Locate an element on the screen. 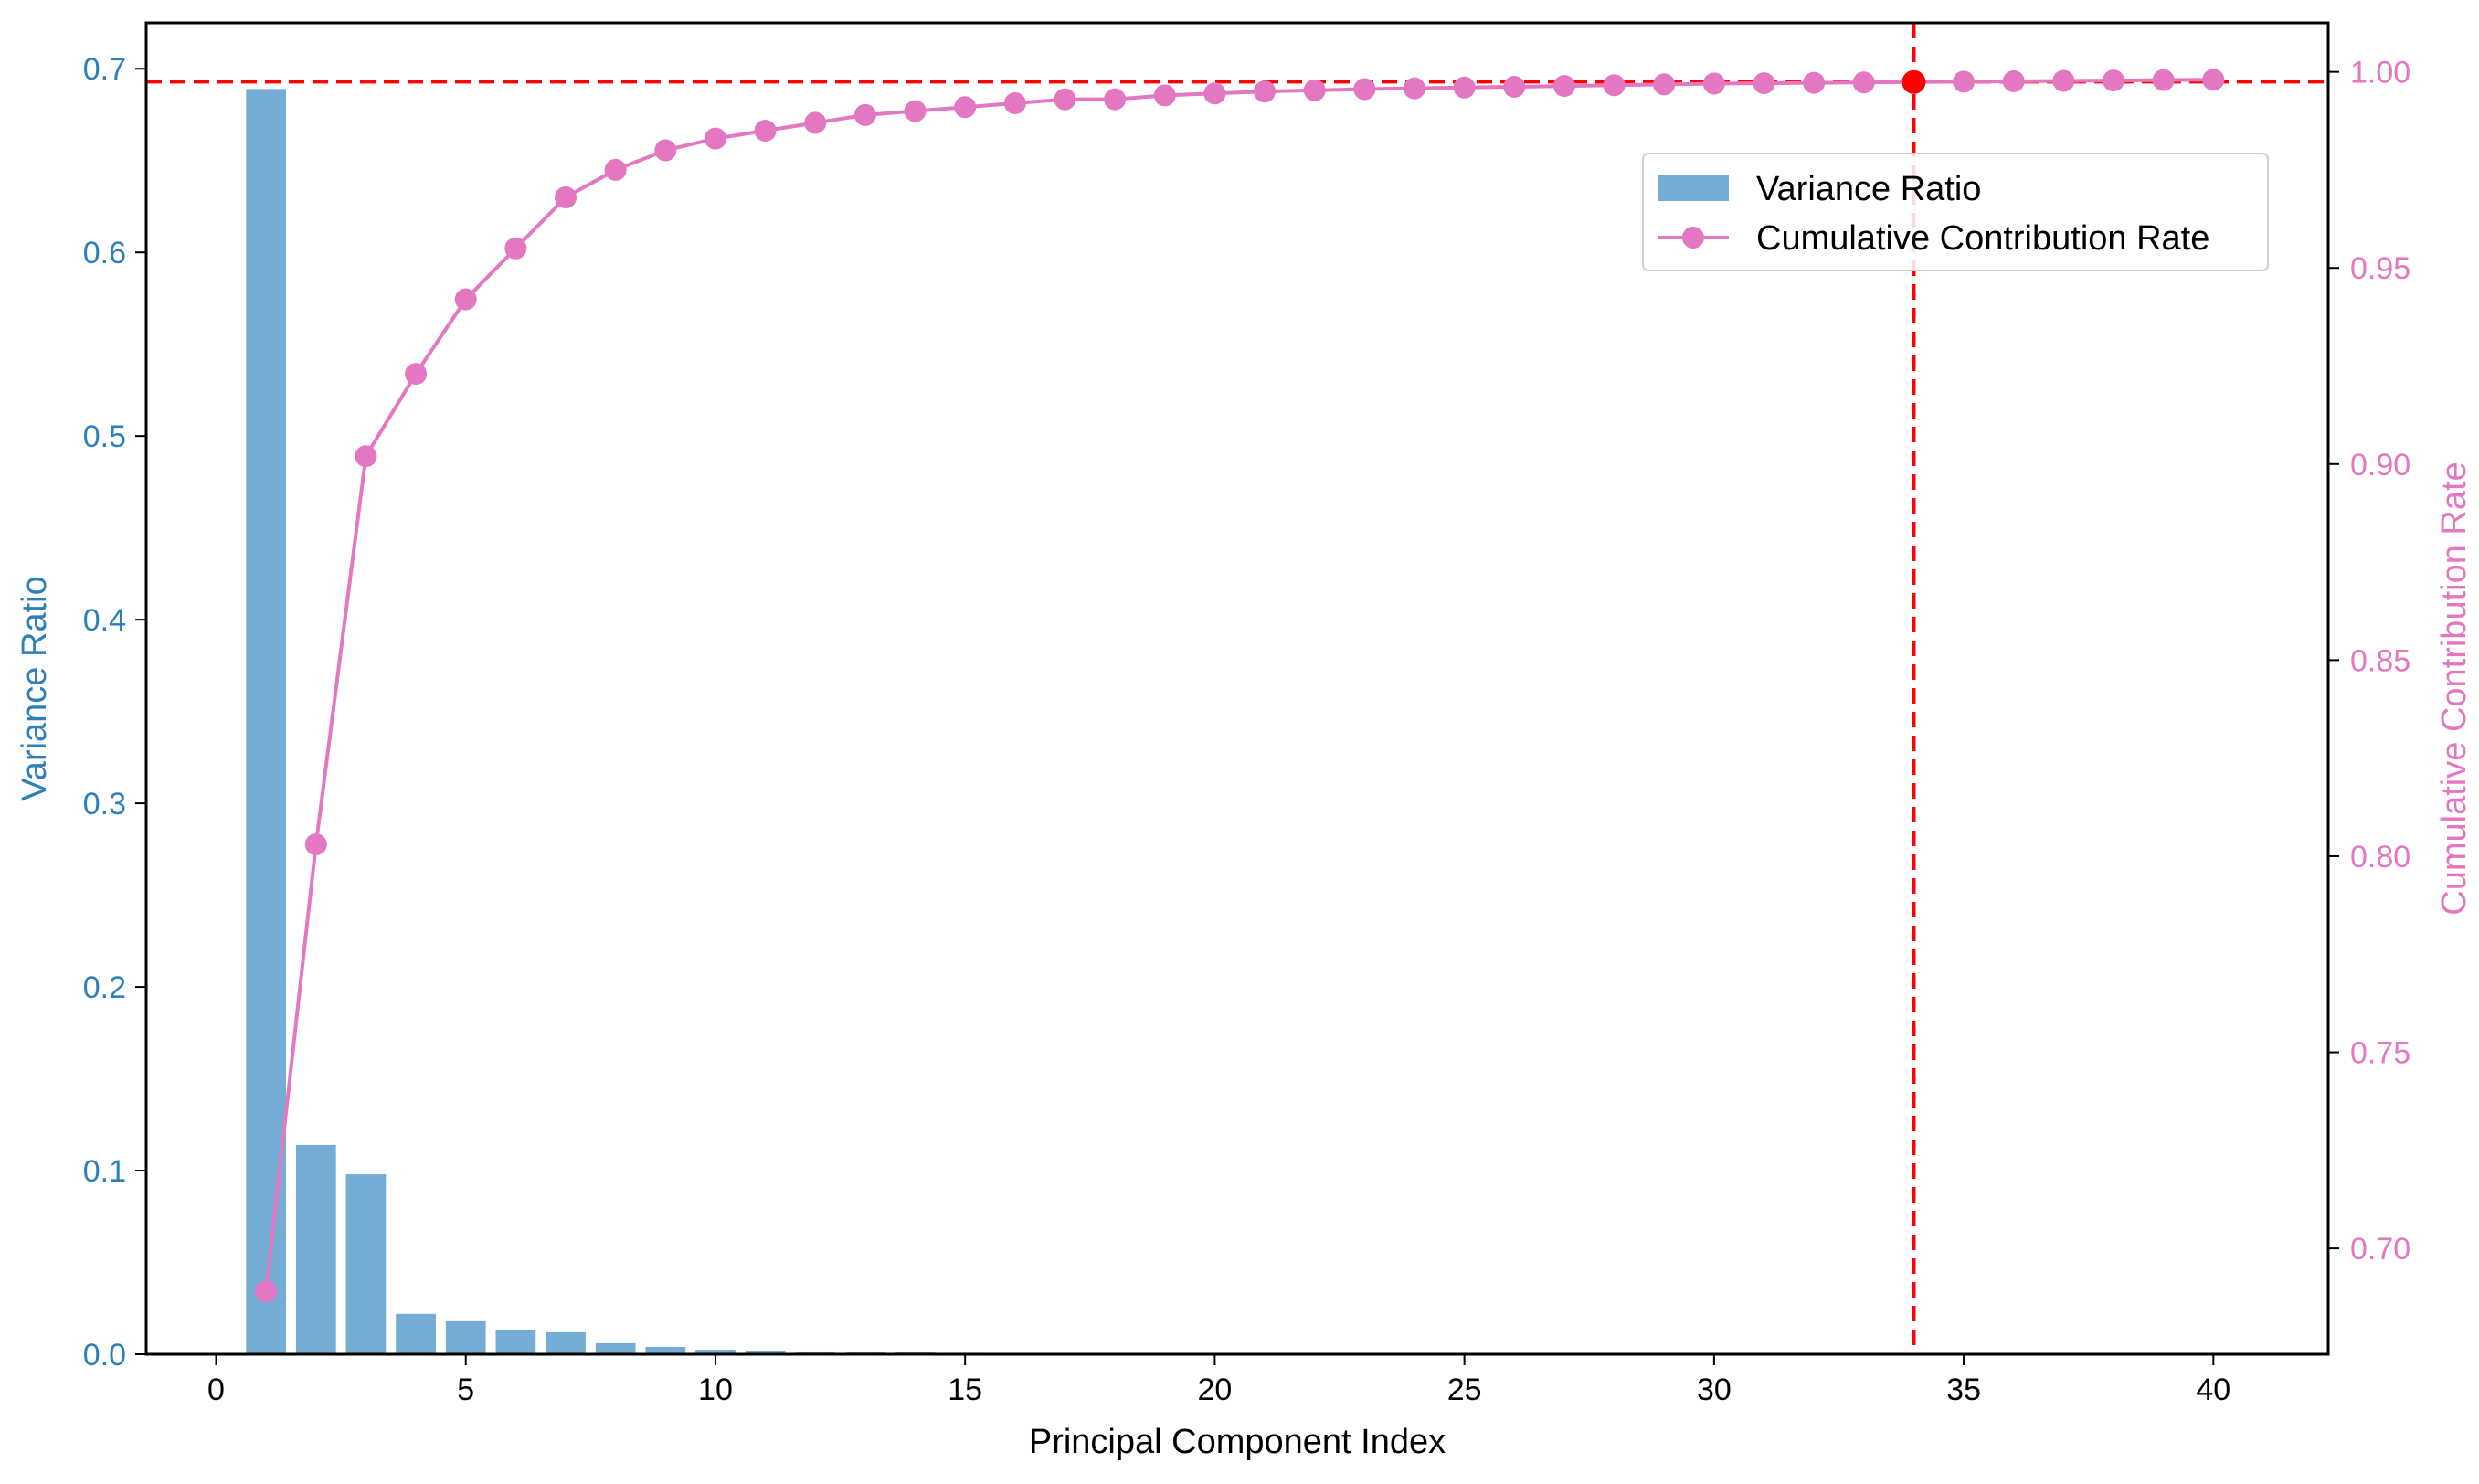  x-tick-label: 40 is located at coordinates (2213, 1390).